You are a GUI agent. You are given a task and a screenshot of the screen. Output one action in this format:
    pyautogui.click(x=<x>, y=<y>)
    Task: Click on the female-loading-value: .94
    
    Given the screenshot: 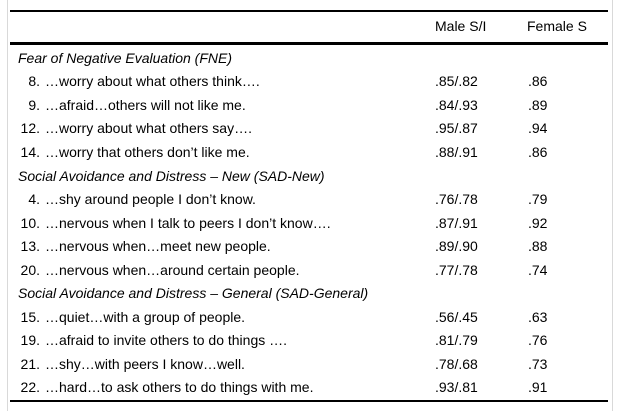 What is the action you would take?
    pyautogui.click(x=538, y=128)
    